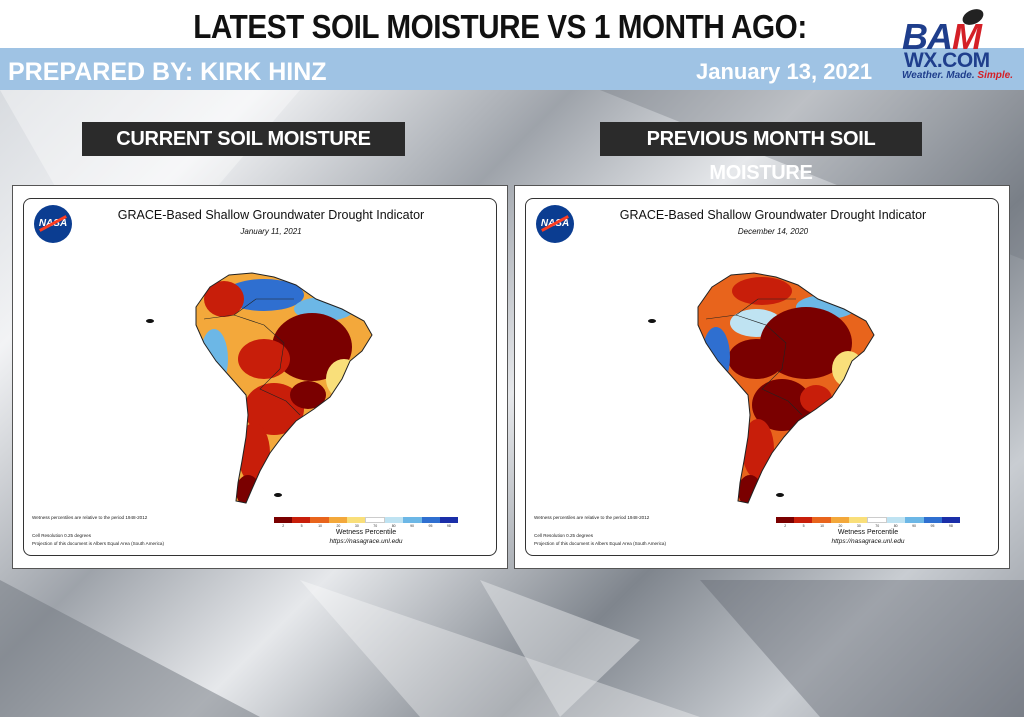 The image size is (1024, 717). Describe the element at coordinates (947, 60) in the screenshot. I see `logo-domain: WX.COM` at that location.